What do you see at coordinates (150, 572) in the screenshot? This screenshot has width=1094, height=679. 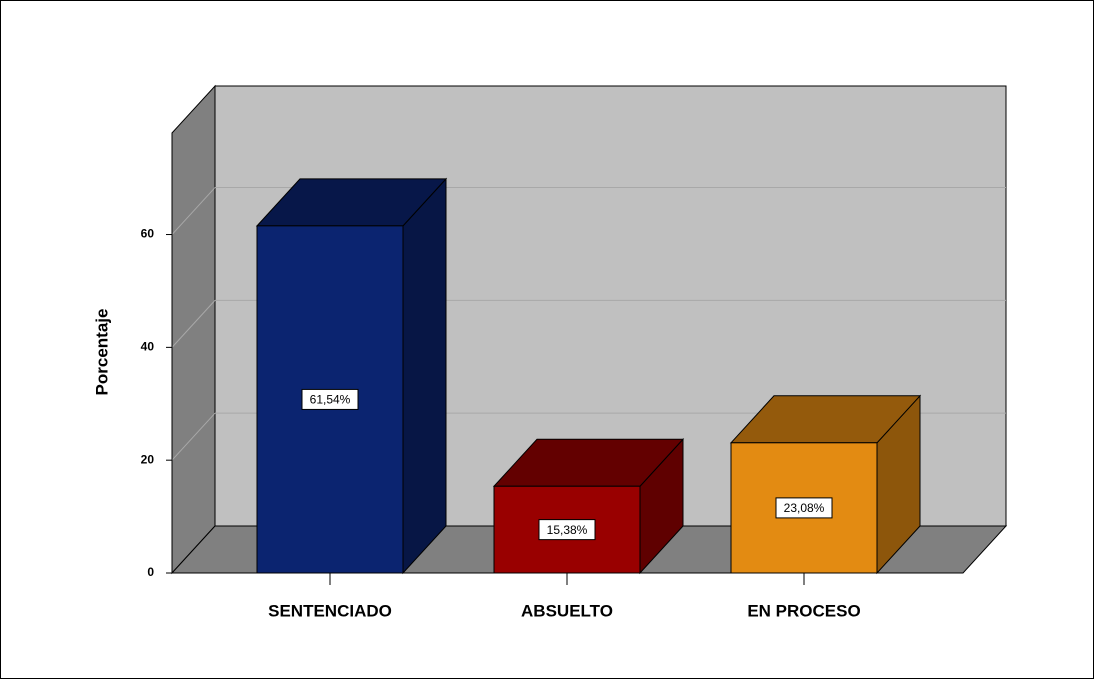 I see `y-tick-label: 0` at bounding box center [150, 572].